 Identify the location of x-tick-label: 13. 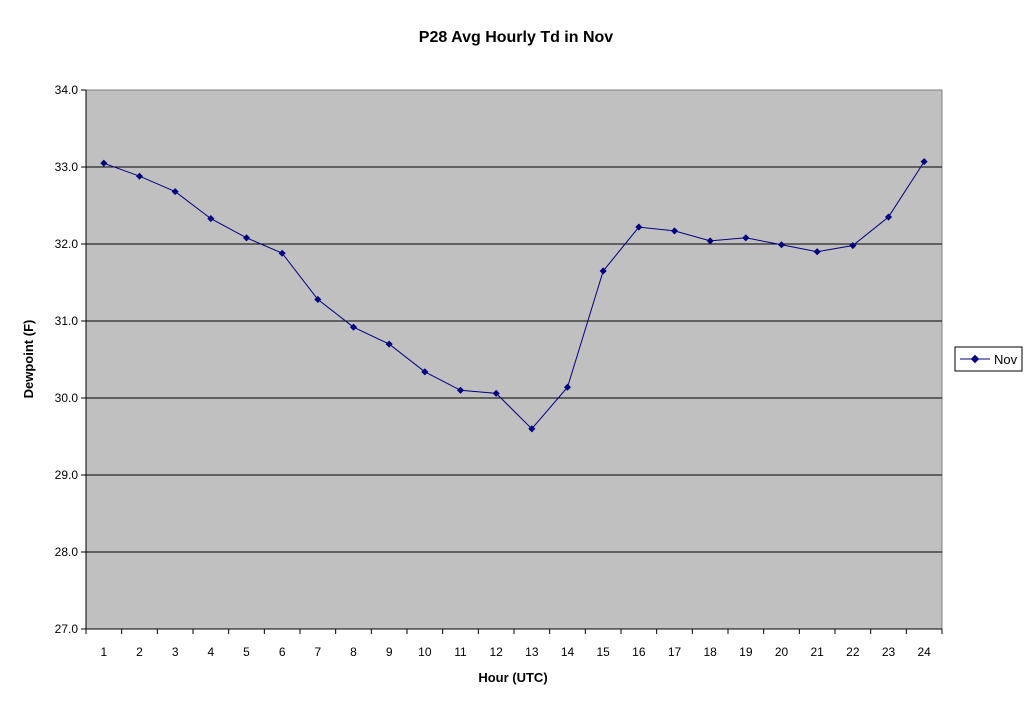
(532, 652).